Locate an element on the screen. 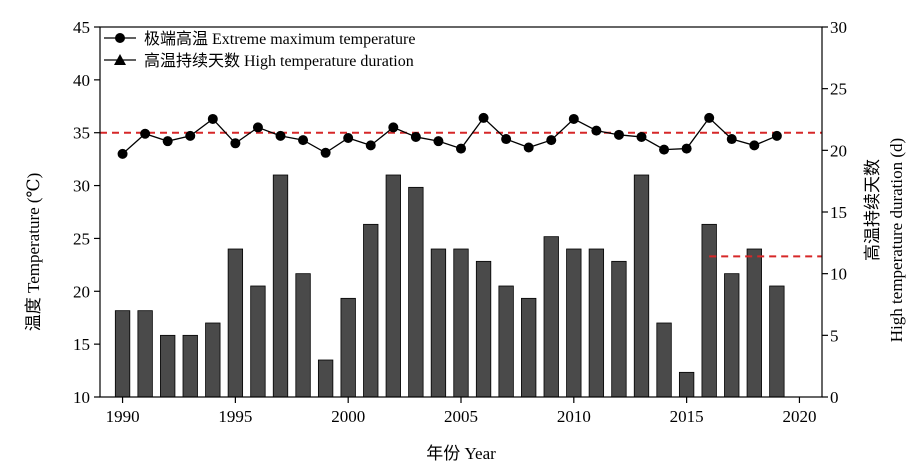  y-left-tick-label: 10 is located at coordinates (81, 397).